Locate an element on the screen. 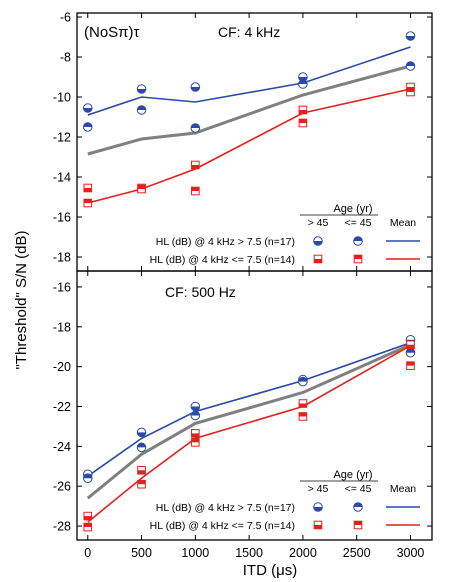 Image resolution: width=450 pixels, height=582 pixels. legend-col-le45: <= 45 is located at coordinates (358, 223).